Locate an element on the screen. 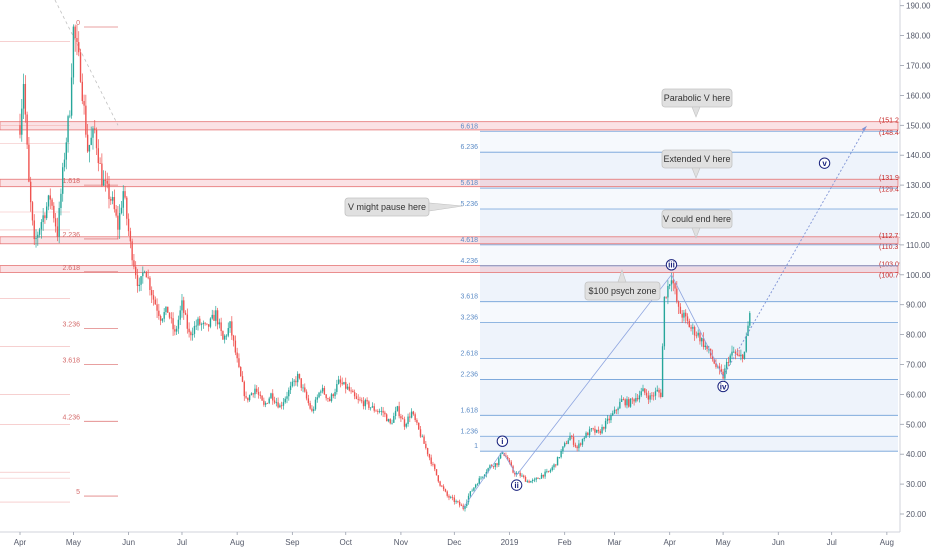  wave-label-iv: iv is located at coordinates (723, 386).